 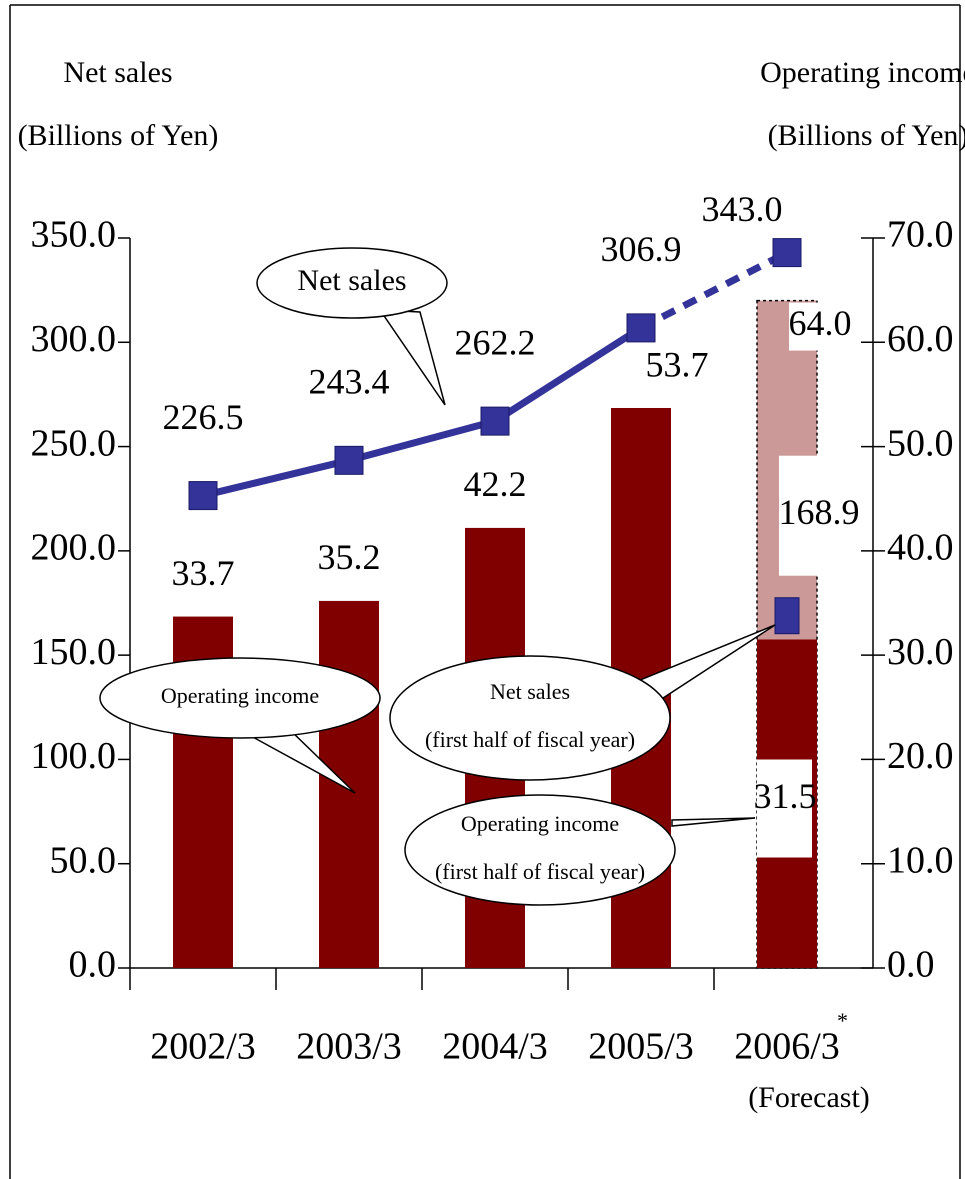 I want to click on y-tick-label: 300.0, so click(x=74, y=339).